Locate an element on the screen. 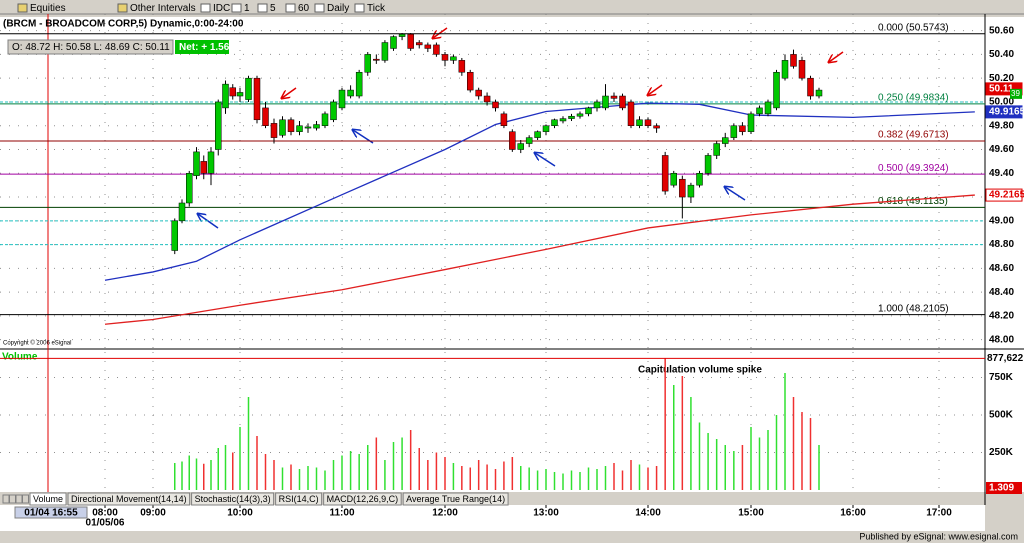 The height and width of the screenshot is (543, 1024). ohlc-box is located at coordinates (90, 47).